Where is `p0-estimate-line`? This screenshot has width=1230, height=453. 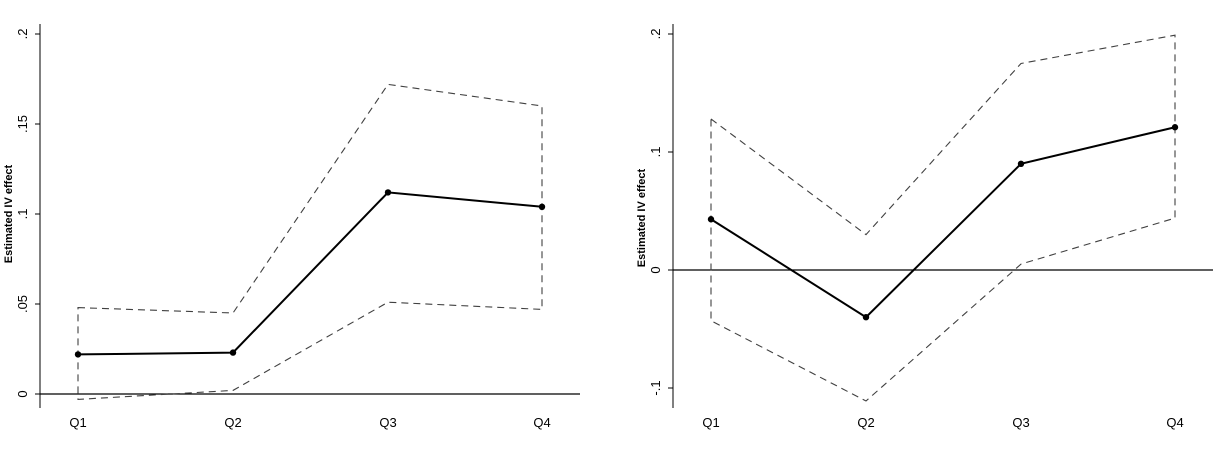
p0-estimate-line is located at coordinates (310, 273).